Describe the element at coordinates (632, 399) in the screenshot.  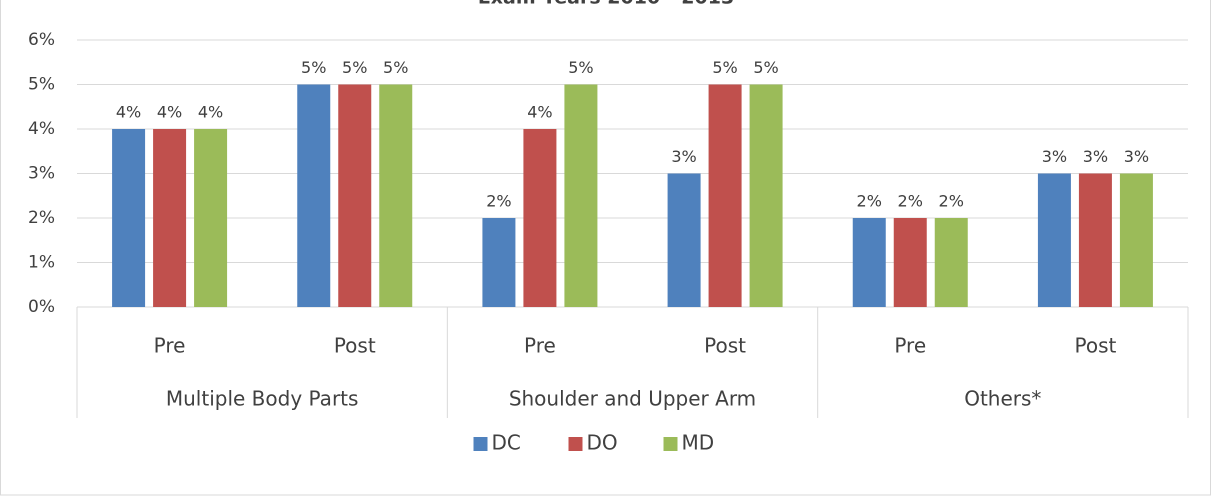
I see `group-label: Shoulder and Upper Arm` at that location.